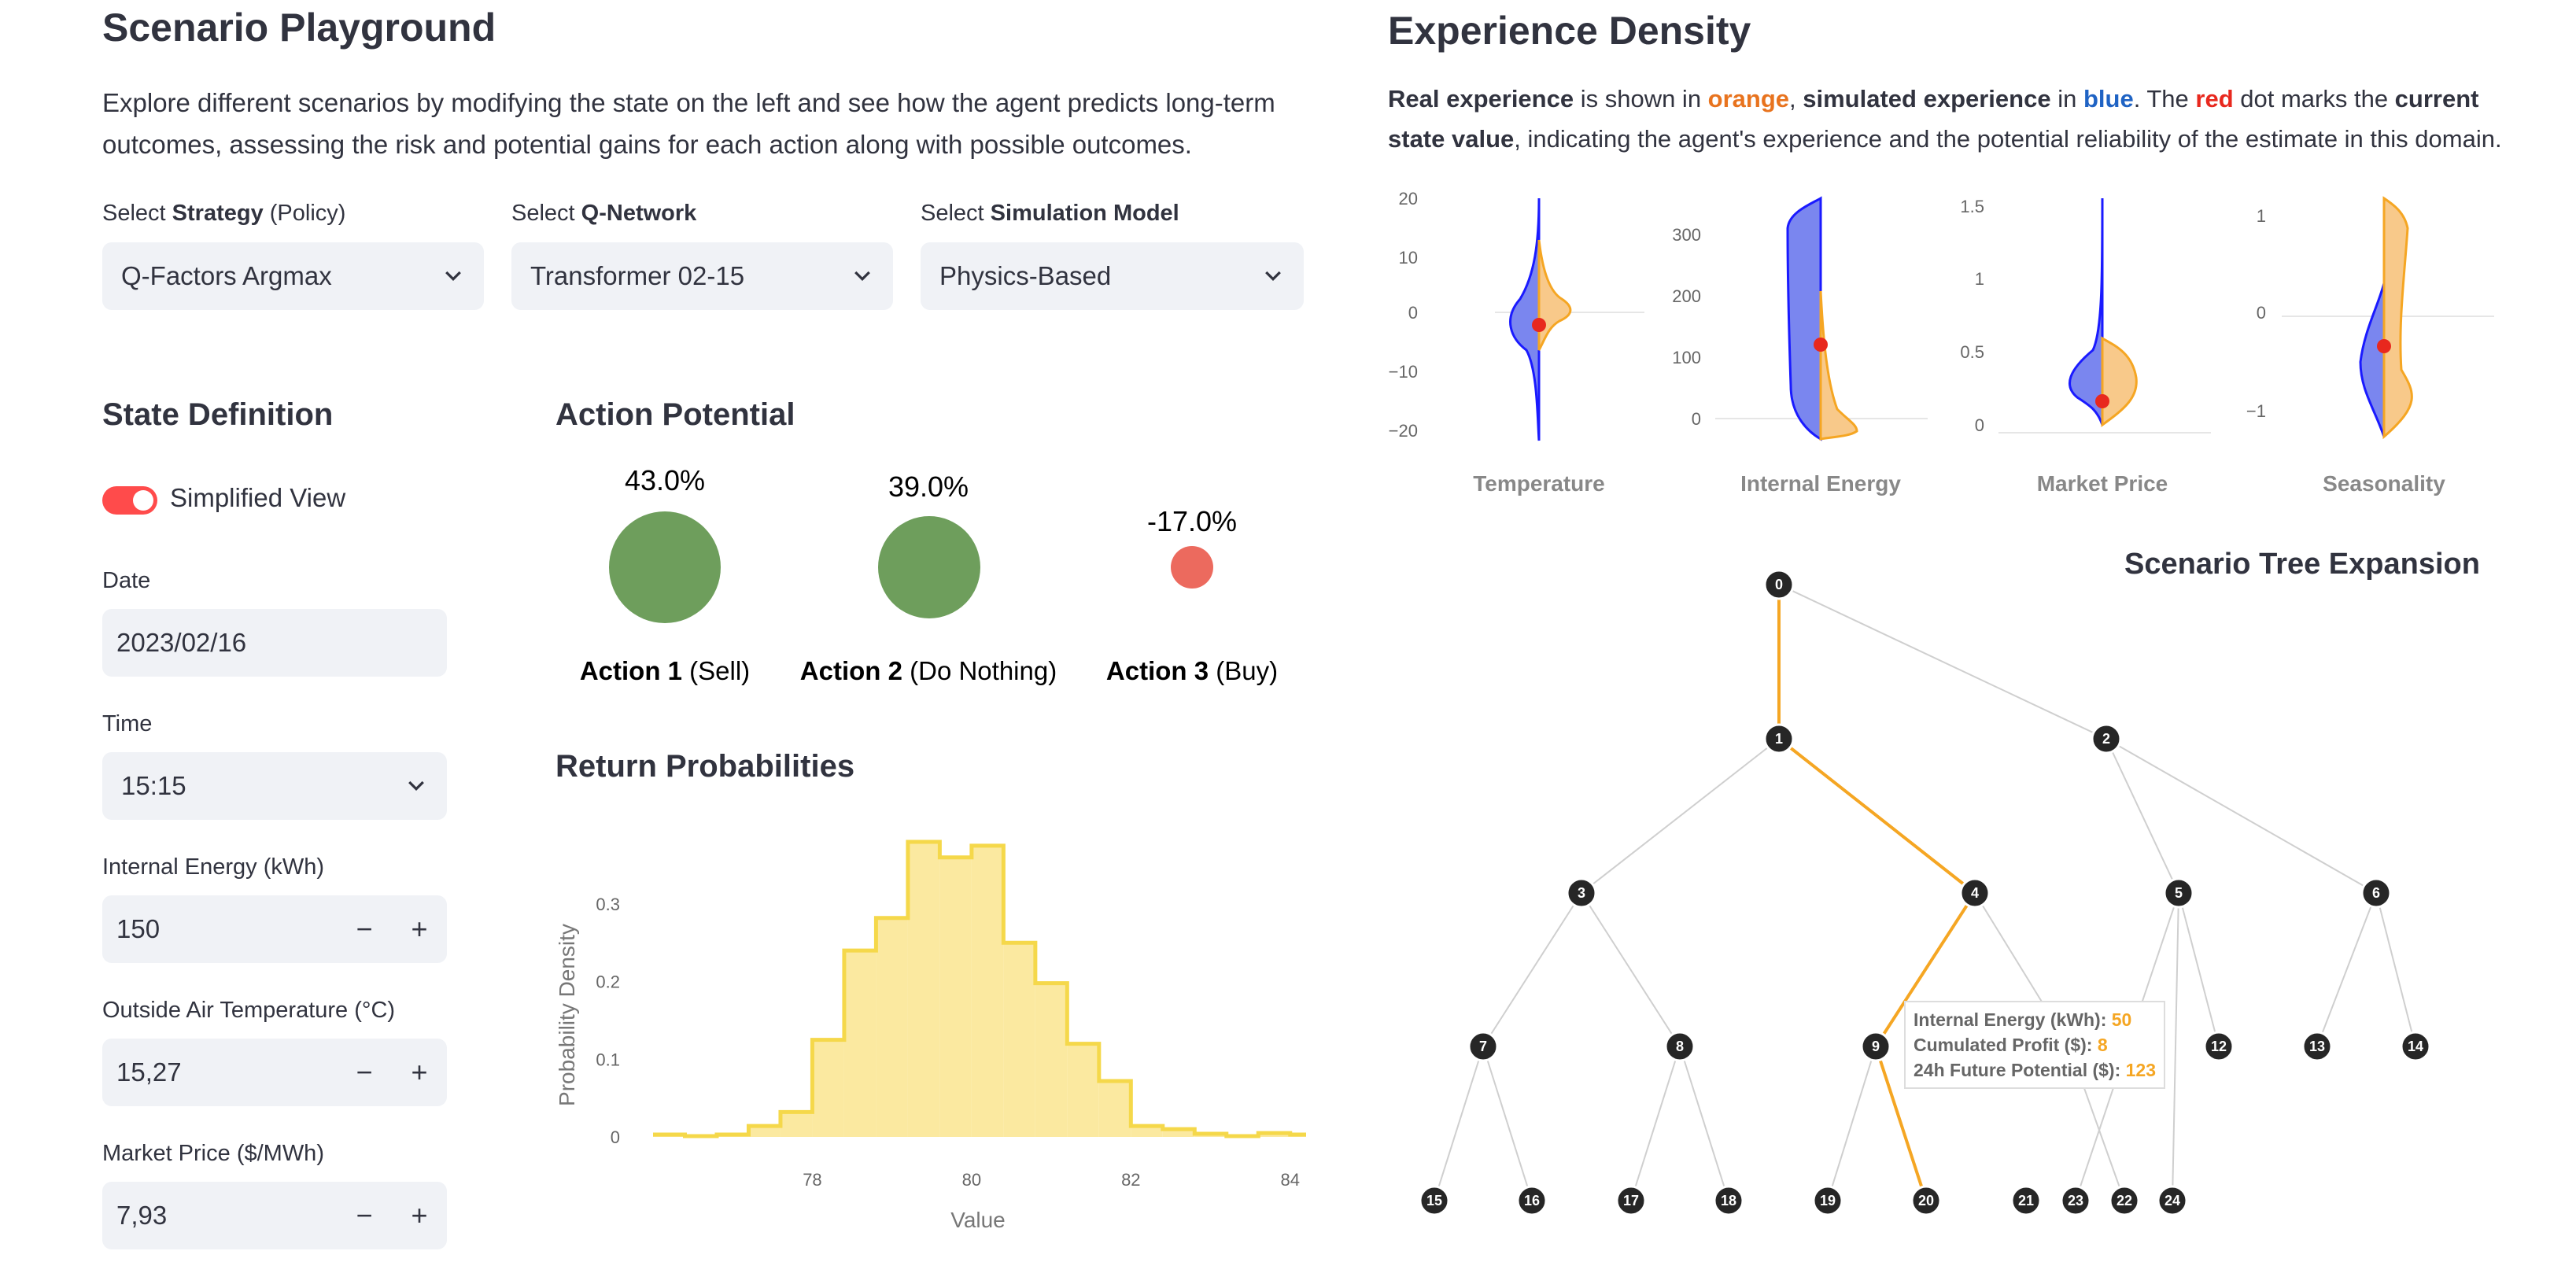 Image resolution: width=2576 pixels, height=1262 pixels. Describe the element at coordinates (2106, 739) in the screenshot. I see `tree-node: 2` at that location.